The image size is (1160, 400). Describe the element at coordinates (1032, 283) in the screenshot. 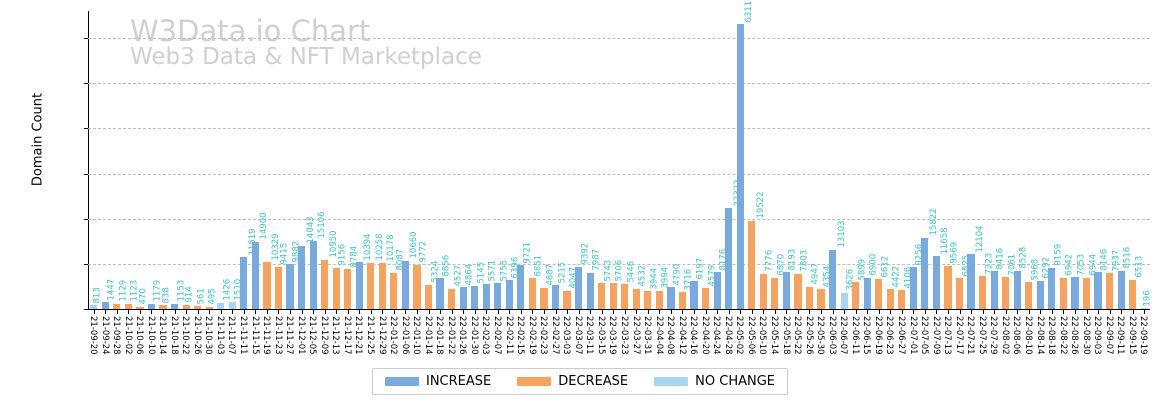

I see `bar: 5968` at that location.